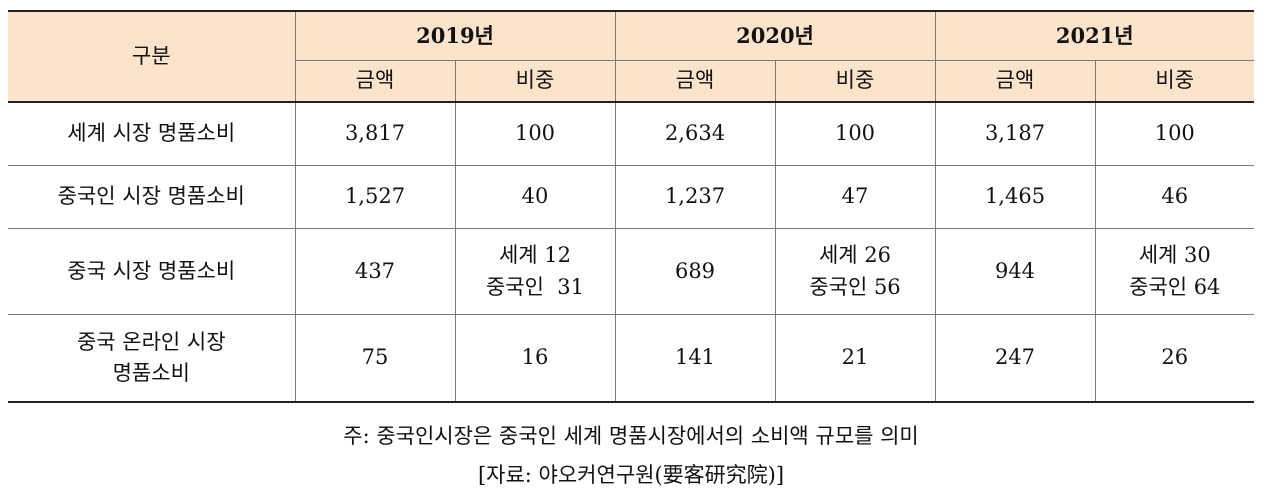 The width and height of the screenshot is (1280, 503). I want to click on table-row: 세계 시장 명품소비 3,817 100 2,634 100 3,187 100, so click(631, 134).